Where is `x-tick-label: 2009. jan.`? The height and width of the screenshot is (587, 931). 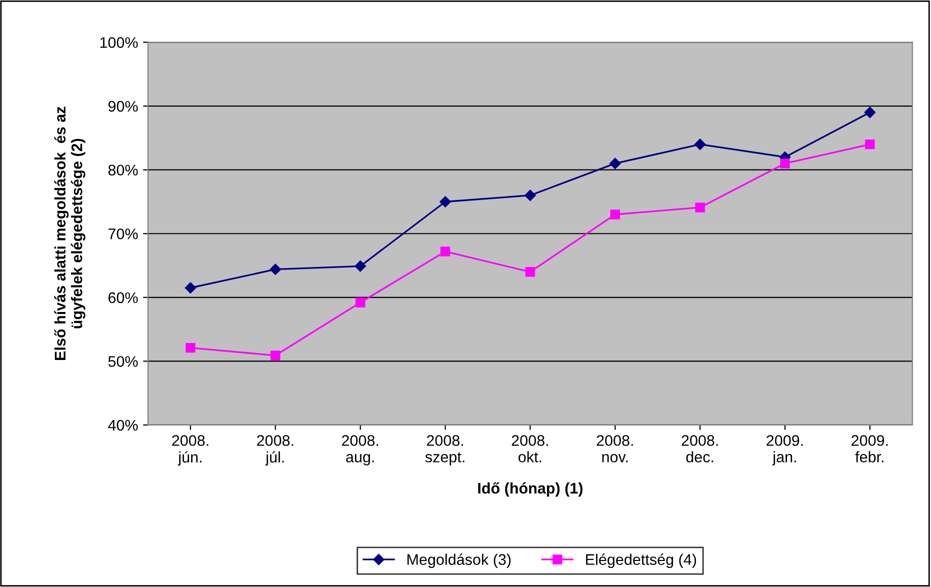
x-tick-label: 2009. jan. is located at coordinates (784, 450).